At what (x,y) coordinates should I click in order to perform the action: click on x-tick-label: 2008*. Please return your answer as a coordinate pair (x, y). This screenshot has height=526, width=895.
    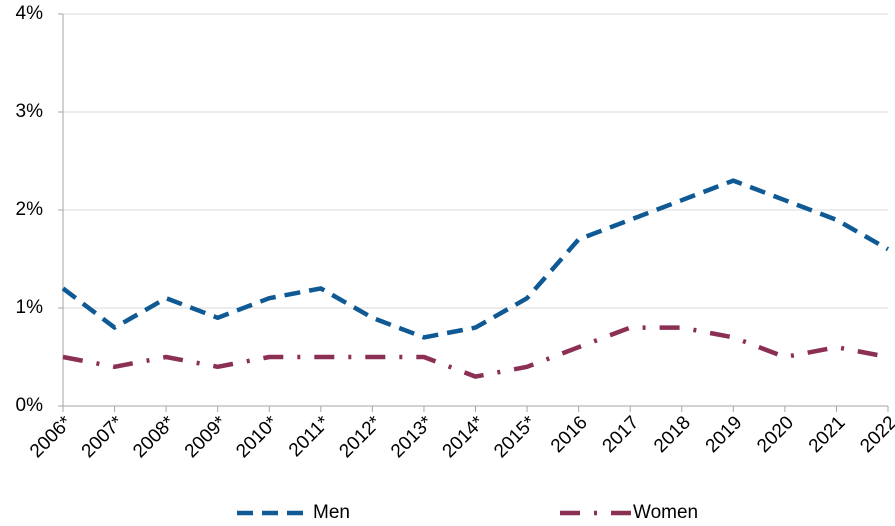
    Looking at the image, I should click on (154, 437).